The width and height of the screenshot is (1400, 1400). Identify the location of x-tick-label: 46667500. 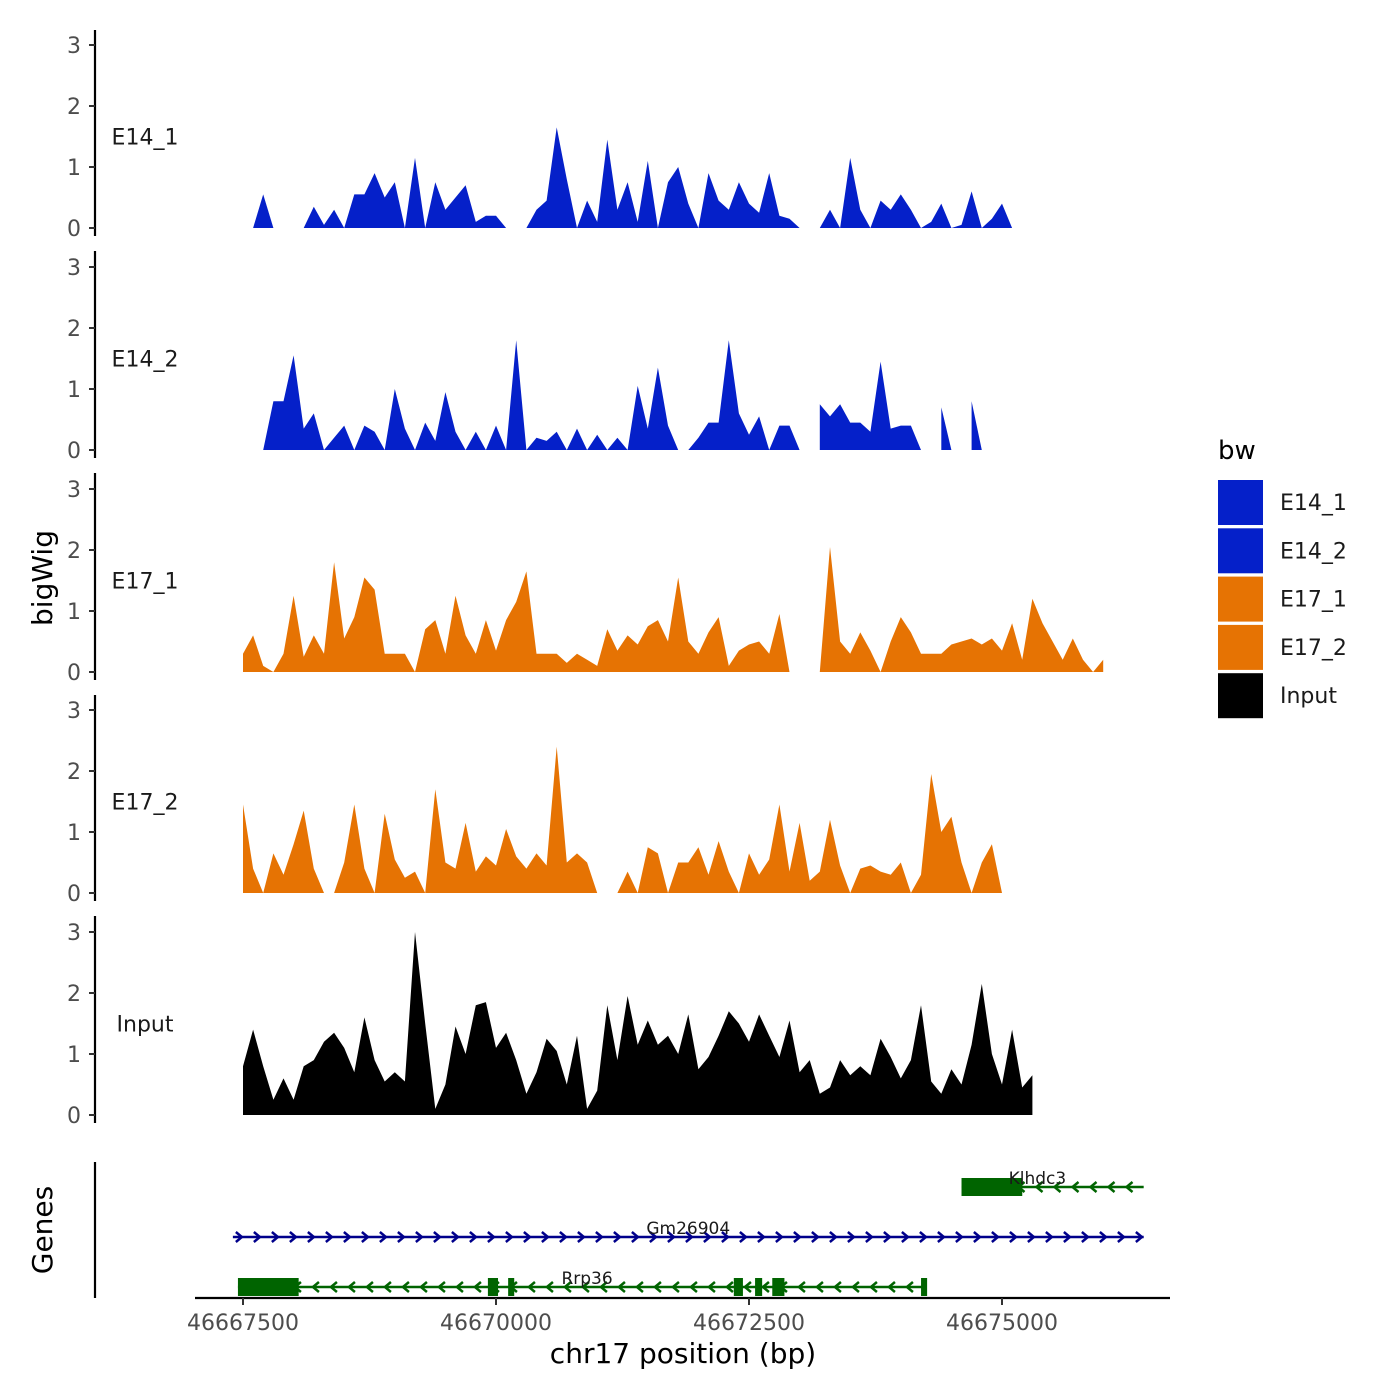
(243, 1323).